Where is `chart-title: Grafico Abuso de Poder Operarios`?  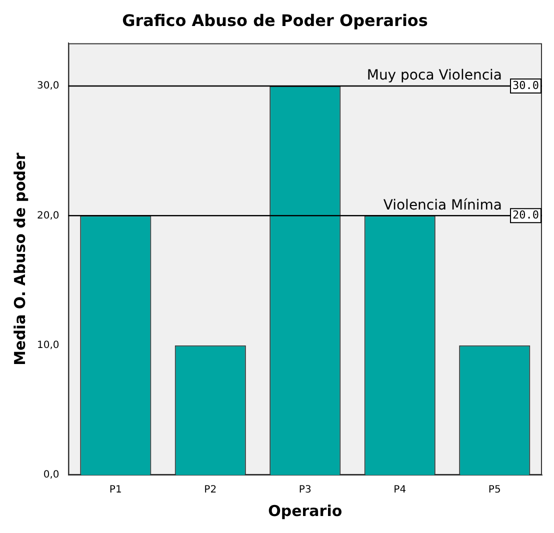
chart-title: Grafico Abuso de Poder Operarios is located at coordinates (275, 20).